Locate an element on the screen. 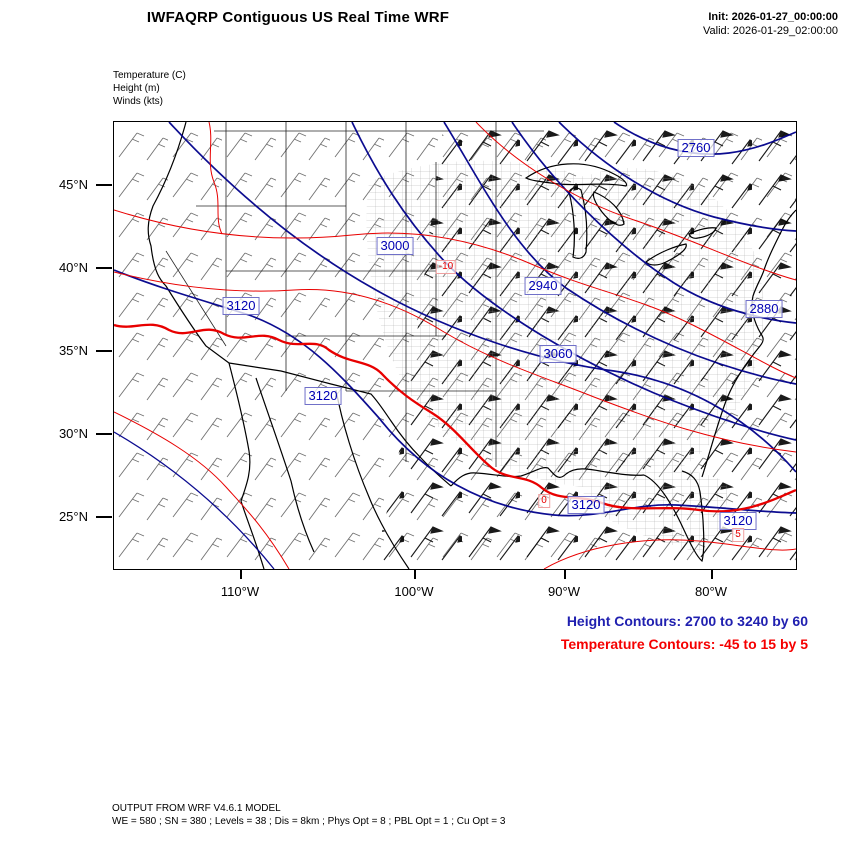 The image size is (850, 850). temperature-contours-caption: Temperature Contours: -45 to 15 by 5 is located at coordinates (684, 644).